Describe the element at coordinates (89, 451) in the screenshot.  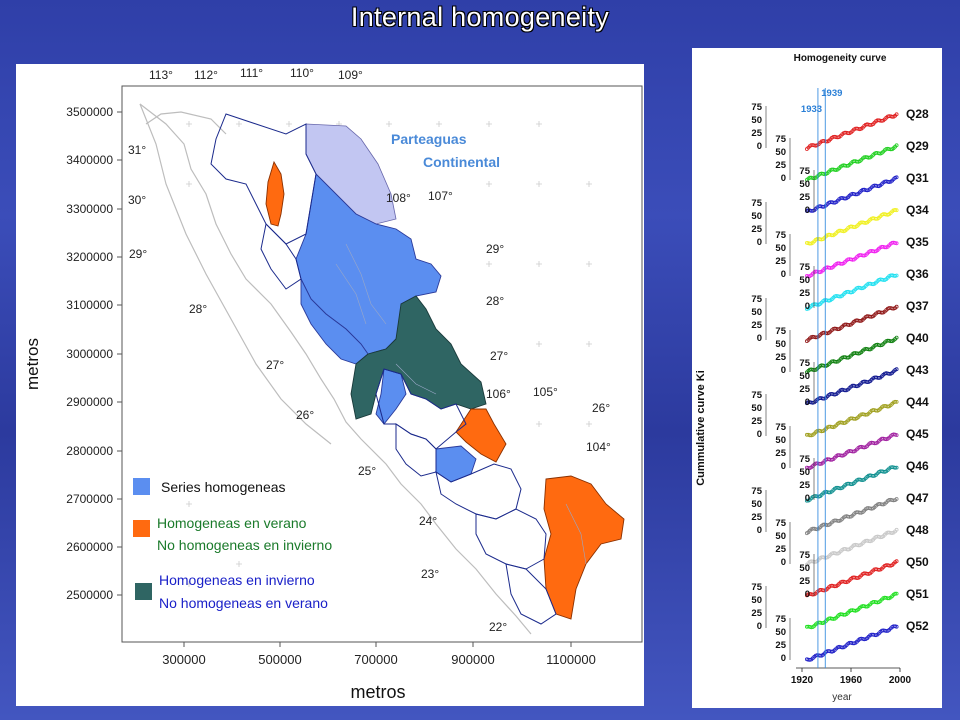
I see `y-tick: 2800000` at that location.